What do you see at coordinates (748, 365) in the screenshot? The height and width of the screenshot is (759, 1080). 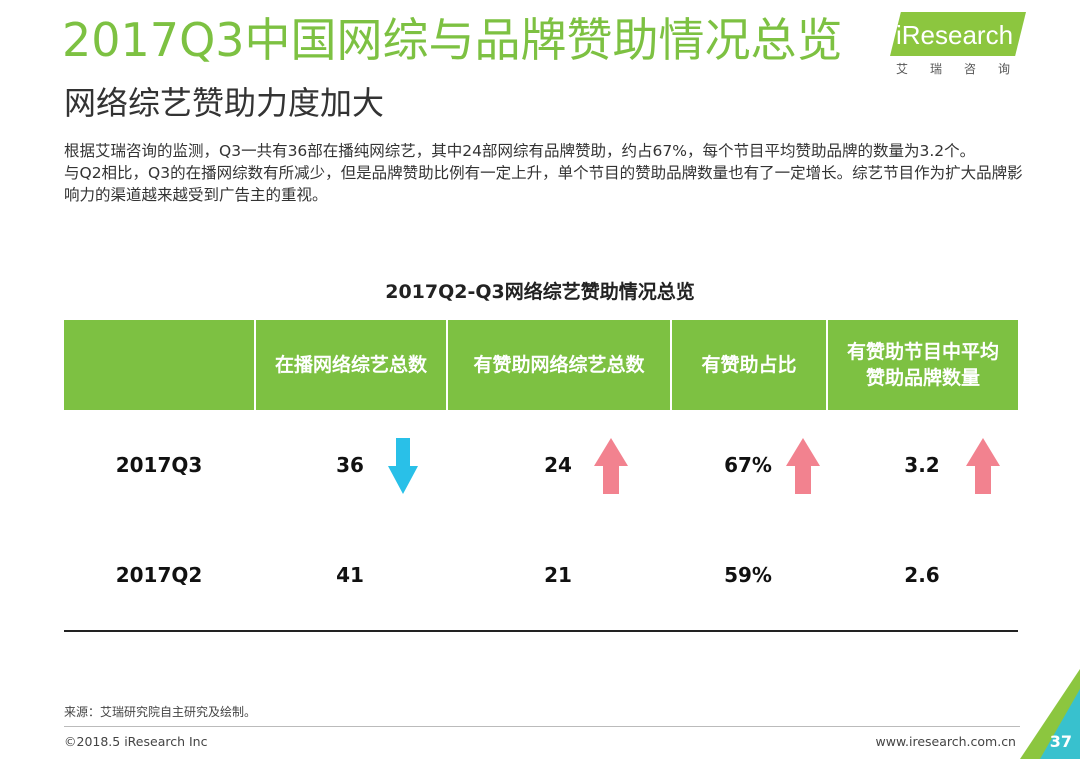 I see `header-ratio: 有赞助占比` at bounding box center [748, 365].